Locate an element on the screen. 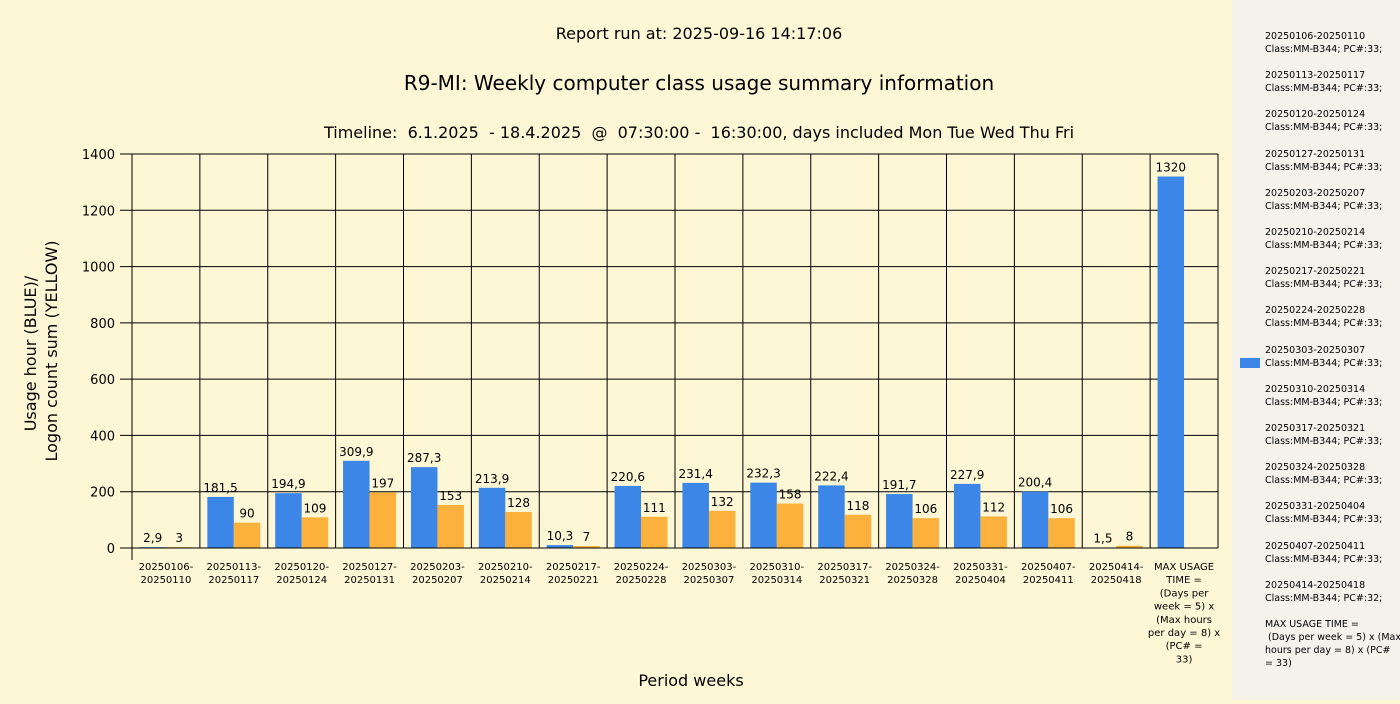  y-tick-label: 600 is located at coordinates (102, 380).